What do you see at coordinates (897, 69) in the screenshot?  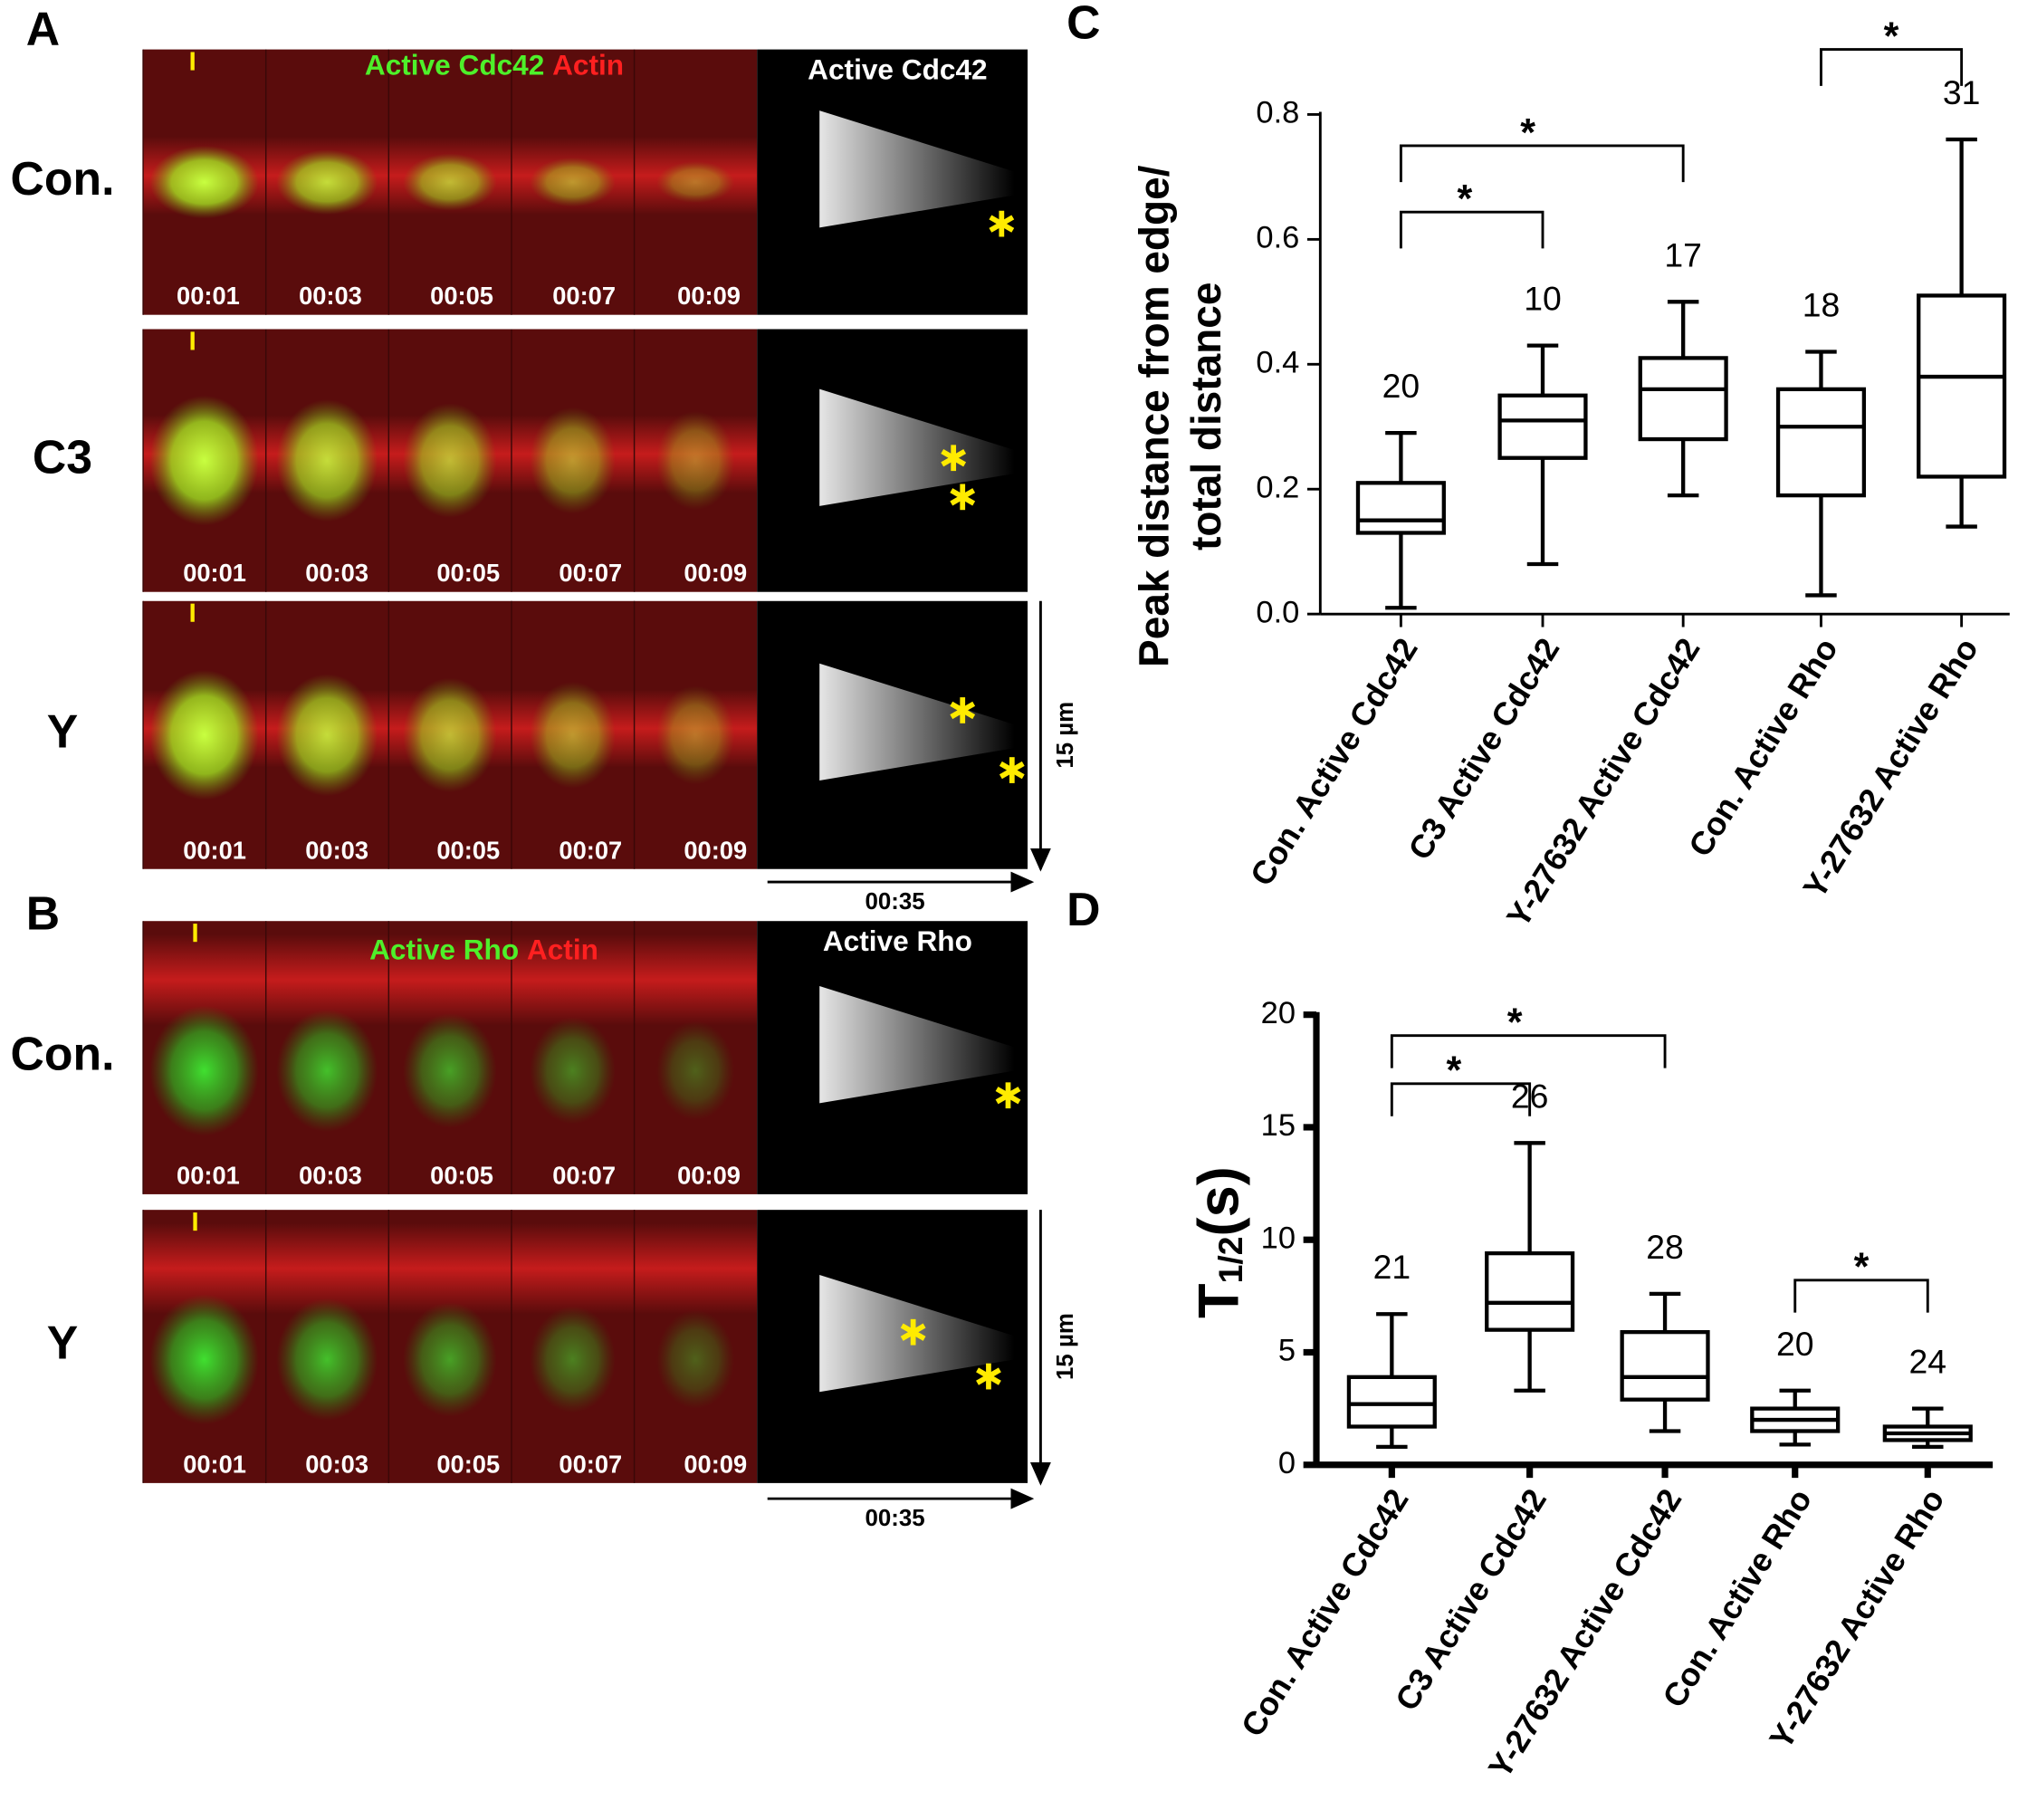 I see `kymograph-title: Active Cdc42` at bounding box center [897, 69].